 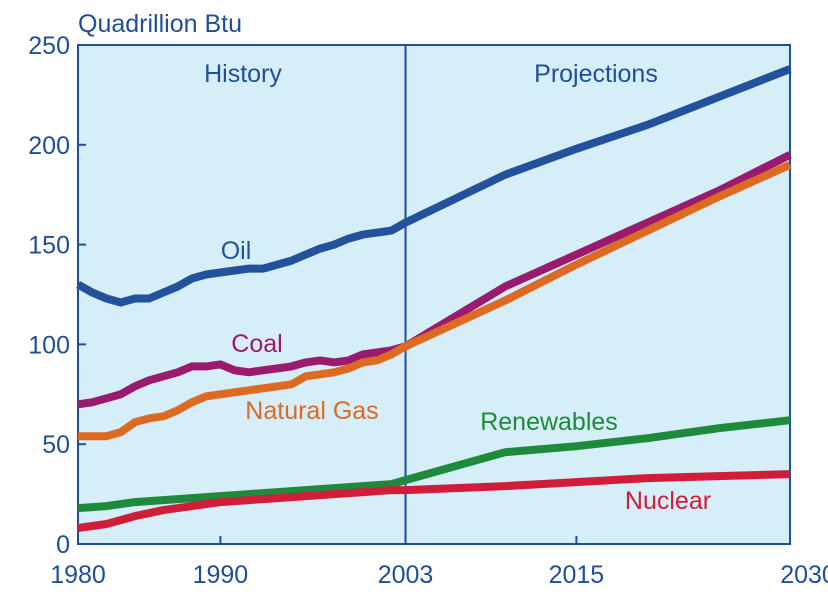 What do you see at coordinates (804, 575) in the screenshot?
I see `x-tick-label: 2030` at bounding box center [804, 575].